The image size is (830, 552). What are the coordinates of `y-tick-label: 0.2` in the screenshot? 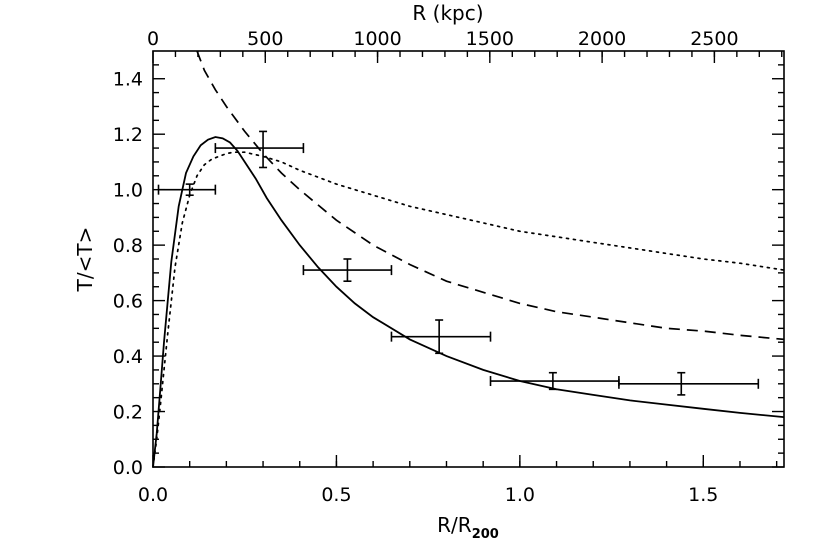 It's located at (128, 413).